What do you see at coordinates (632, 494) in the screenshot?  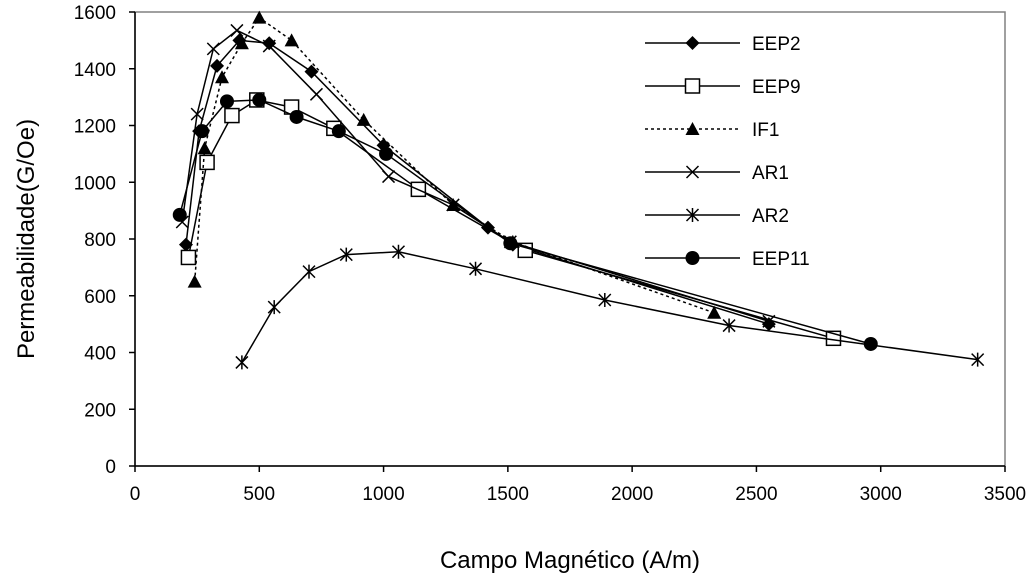 I see `x-tick-label: 2000` at bounding box center [632, 494].